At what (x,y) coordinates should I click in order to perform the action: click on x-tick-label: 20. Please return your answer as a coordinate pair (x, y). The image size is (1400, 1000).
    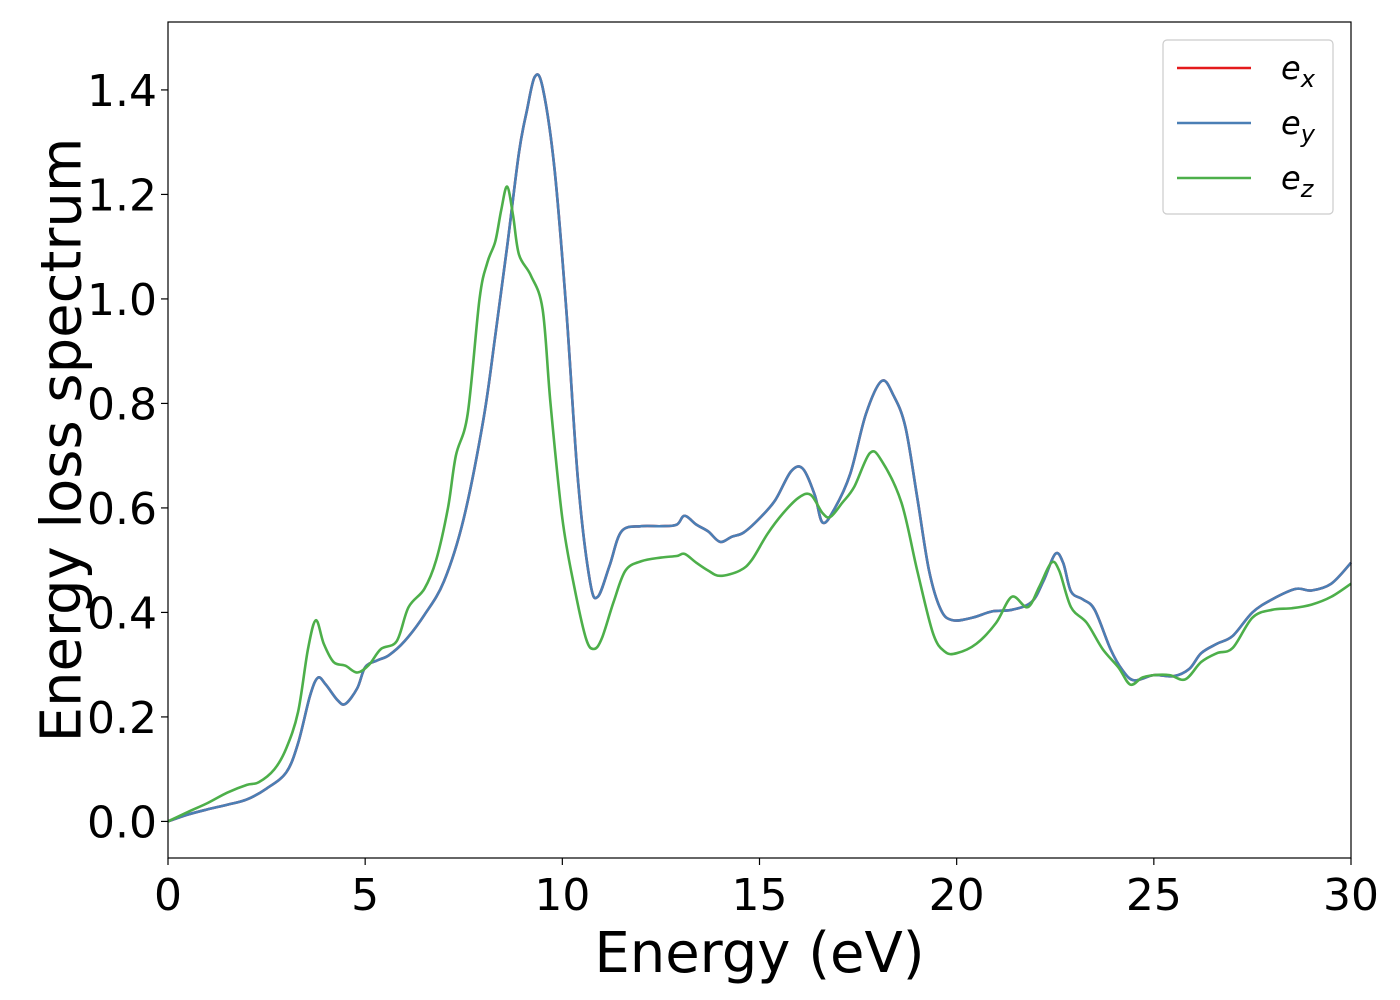
    Looking at the image, I should click on (957, 895).